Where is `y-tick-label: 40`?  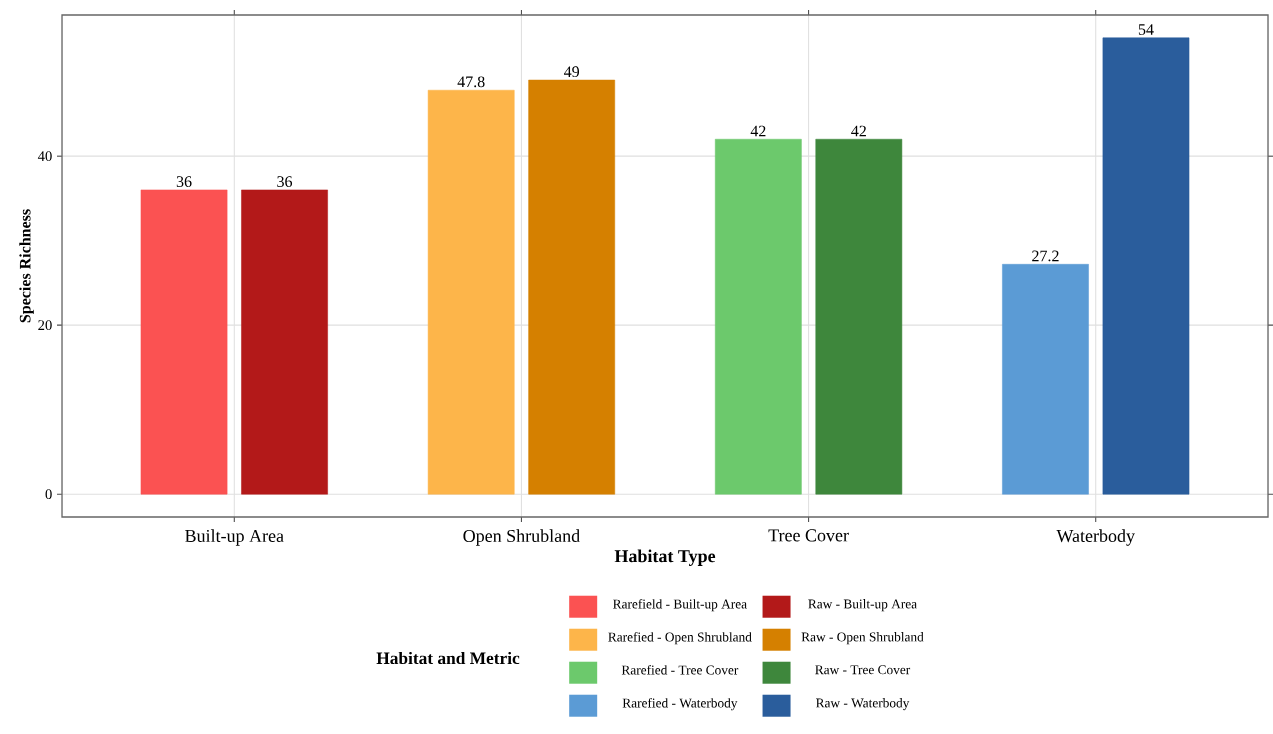 y-tick-label: 40 is located at coordinates (44, 156).